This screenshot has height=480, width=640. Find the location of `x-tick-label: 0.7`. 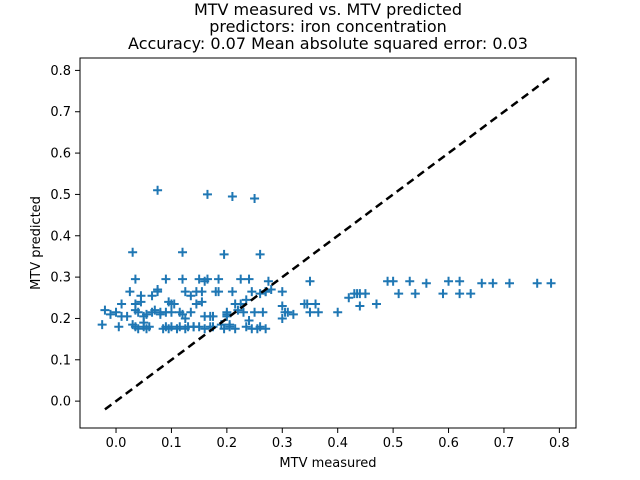

x-tick-label: 0.7 is located at coordinates (504, 443).